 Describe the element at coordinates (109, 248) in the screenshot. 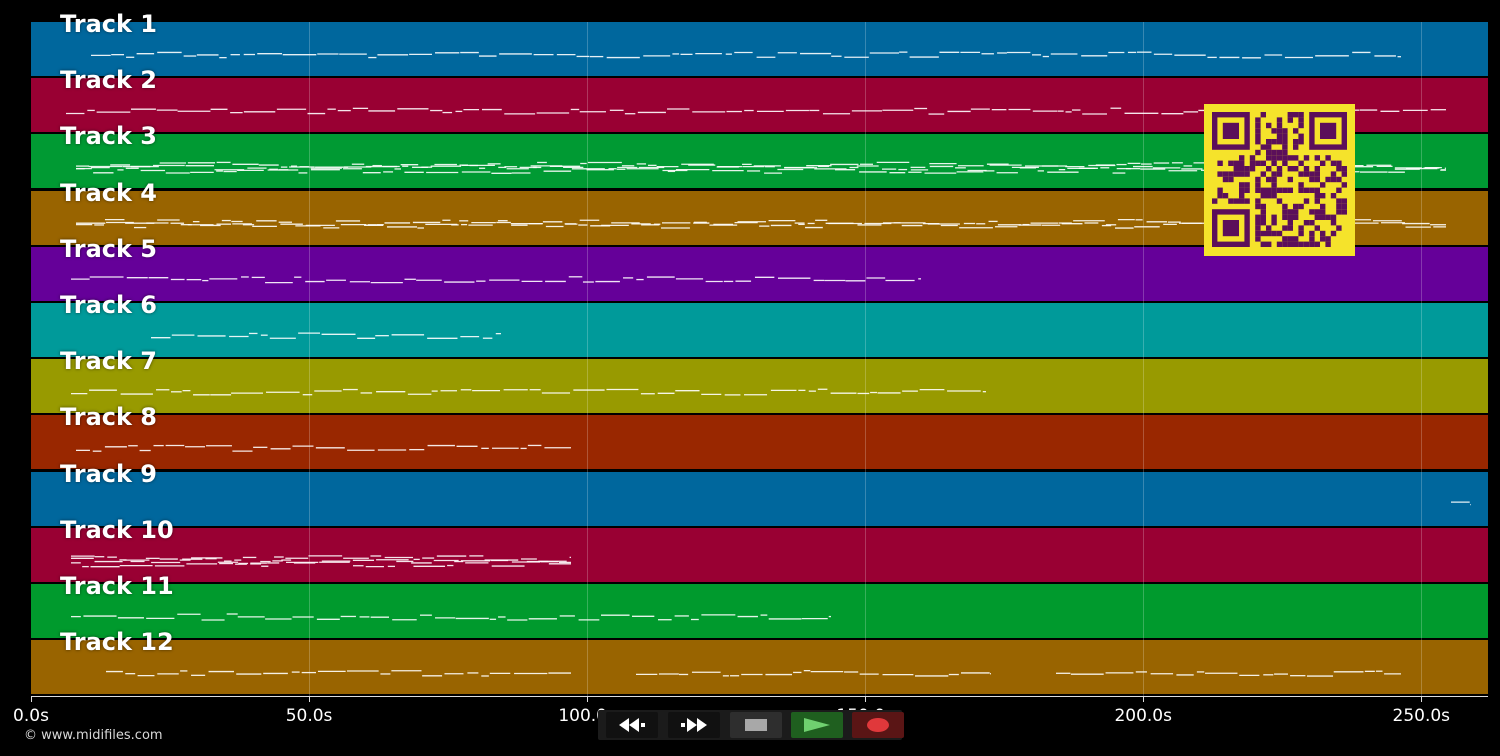

I see `track-label: Track 5` at that location.